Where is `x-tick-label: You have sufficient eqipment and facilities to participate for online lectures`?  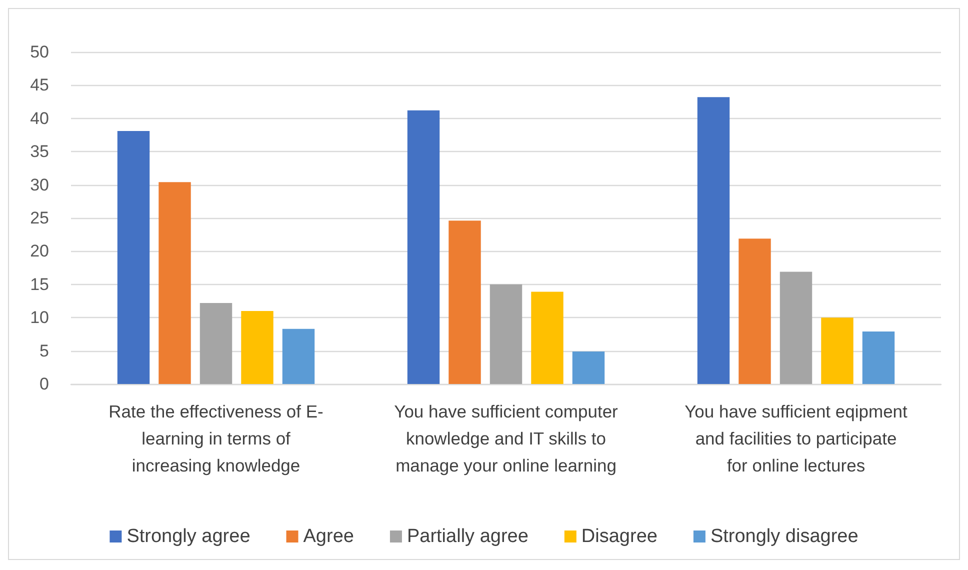 x-tick-label: You have sufficient eqipment and facilities to participate for online lectures is located at coordinates (796, 439).